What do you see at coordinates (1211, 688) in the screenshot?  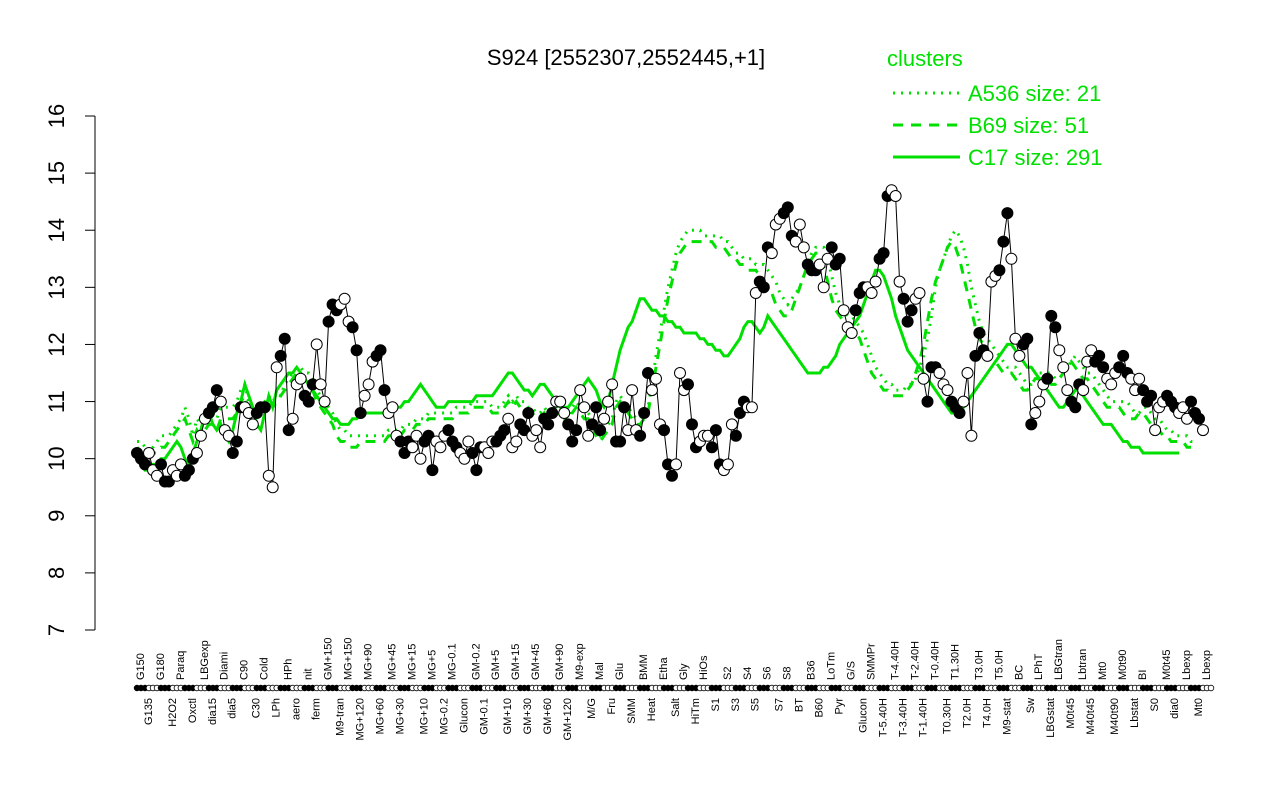 I see `x-marker` at bounding box center [1211, 688].